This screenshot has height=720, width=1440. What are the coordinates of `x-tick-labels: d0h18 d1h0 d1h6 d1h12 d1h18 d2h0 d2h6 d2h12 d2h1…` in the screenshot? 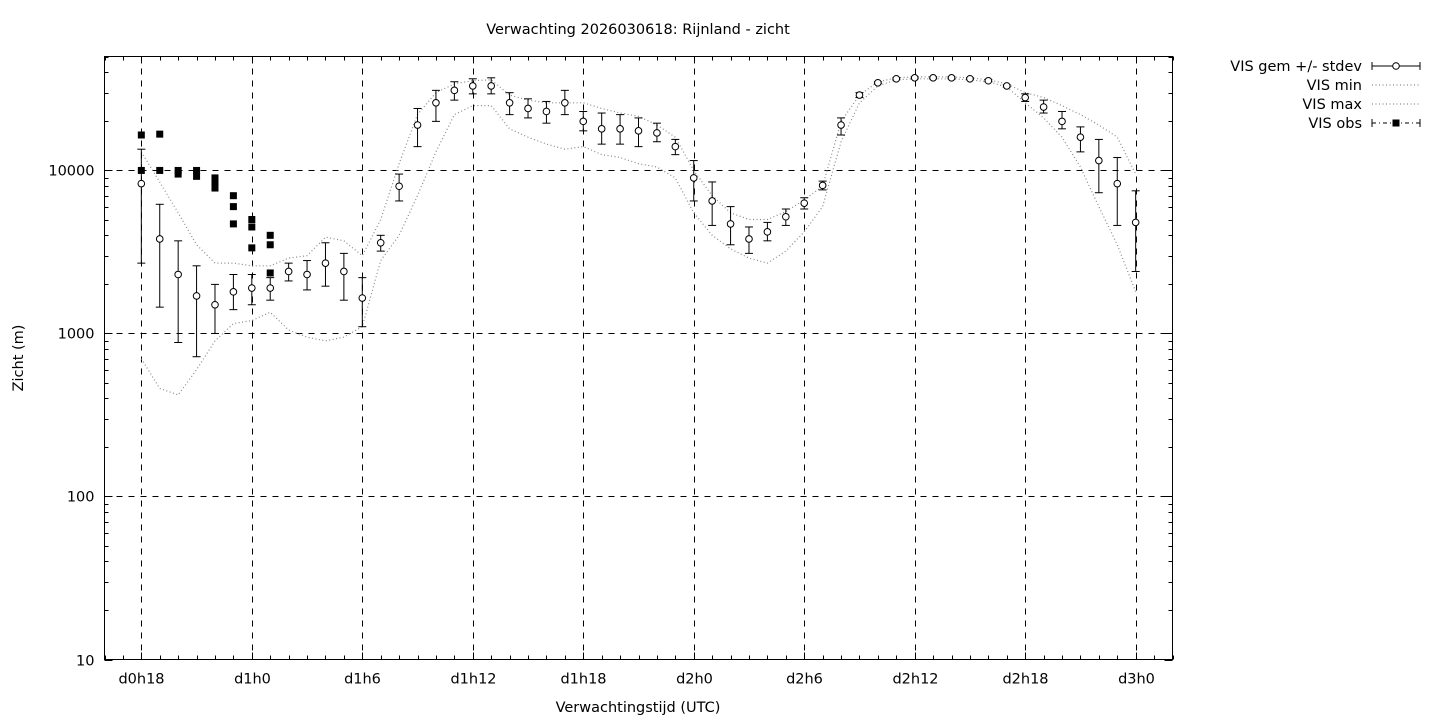 It's located at (636, 680).